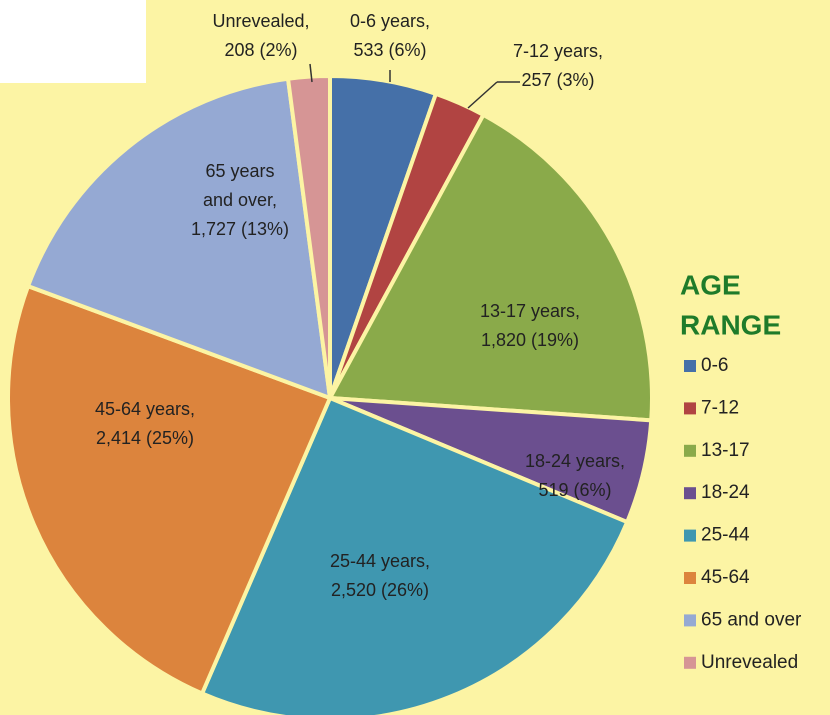 This screenshot has height=715, width=830. I want to click on data-label: 519 (6%), so click(574, 490).